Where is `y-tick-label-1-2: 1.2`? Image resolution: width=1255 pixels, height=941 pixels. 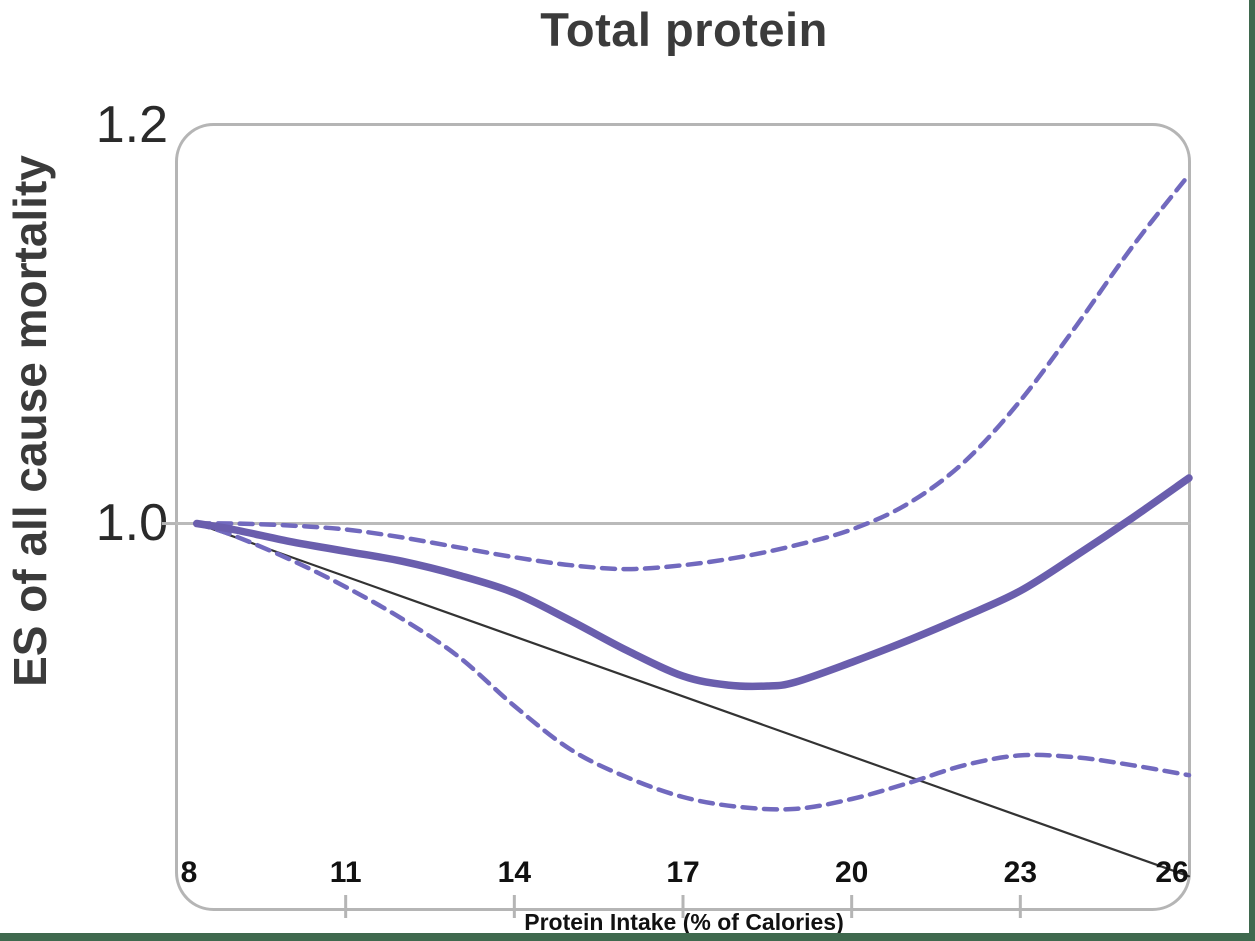
y-tick-label-1-2: 1.2 is located at coordinates (131, 125).